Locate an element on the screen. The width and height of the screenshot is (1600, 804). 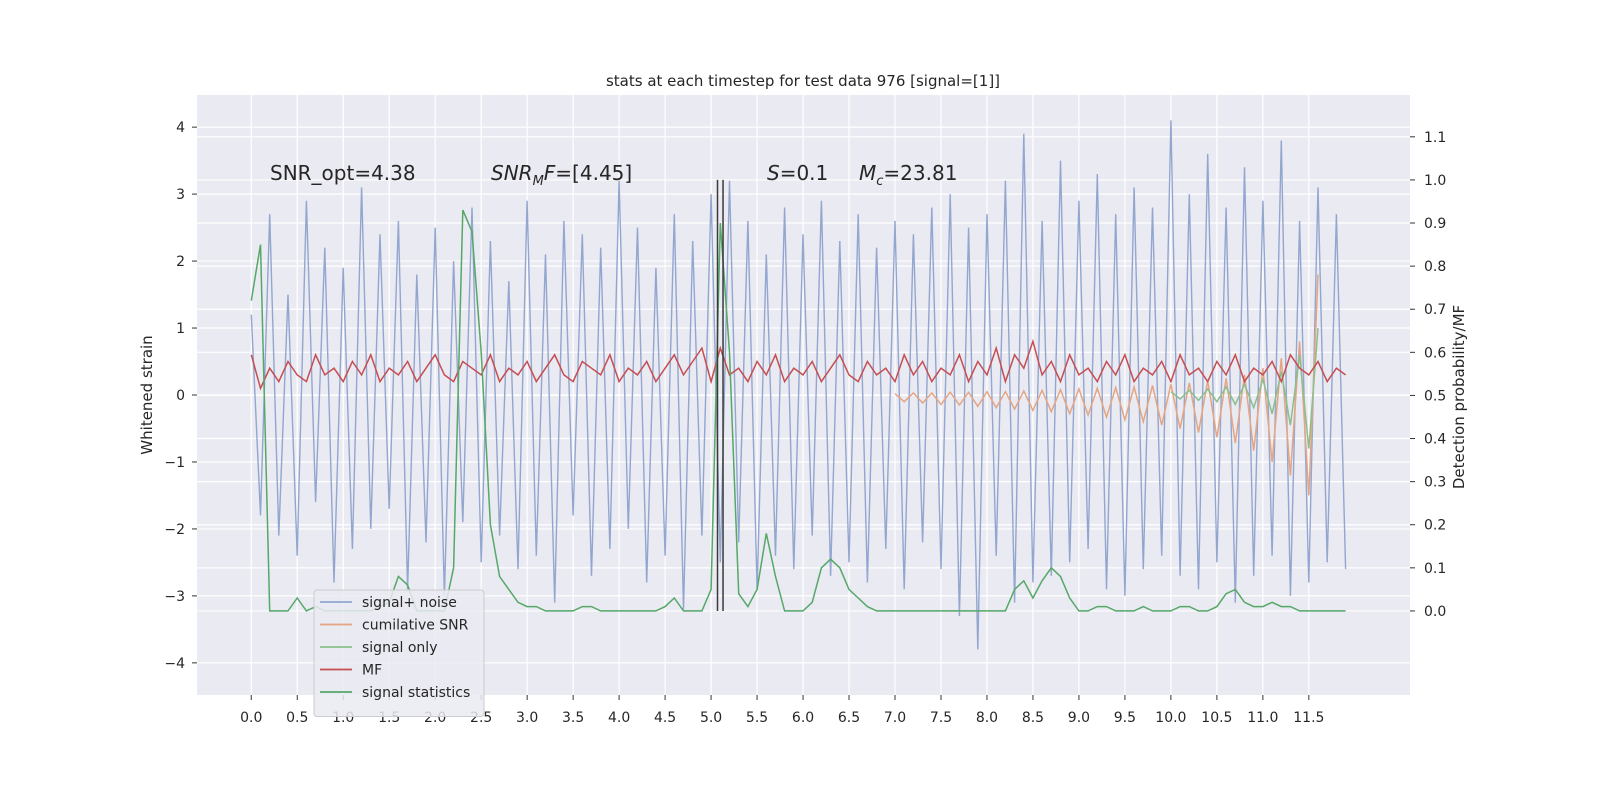
x-tick-label: 10.5 is located at coordinates (1216, 718).